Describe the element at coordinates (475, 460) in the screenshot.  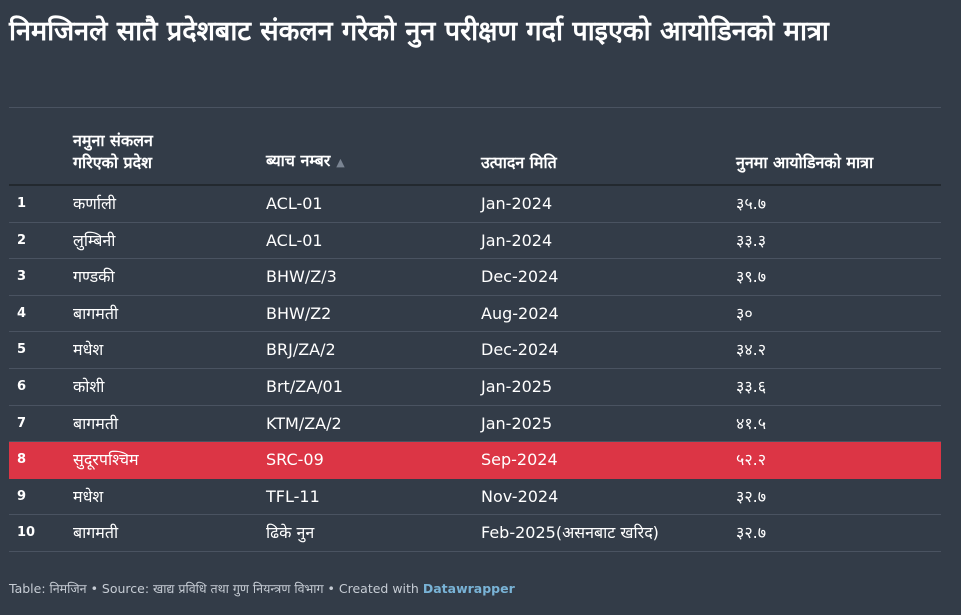
I see `table-row: 8 सुदूरपश्चिम SRC-09 Sep-2024 ५२.२` at that location.